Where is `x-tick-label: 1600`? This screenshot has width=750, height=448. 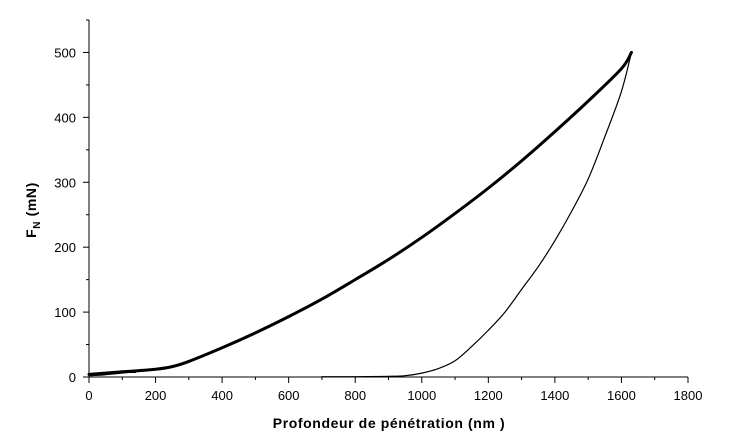 x-tick-label: 1600 is located at coordinates (621, 395).